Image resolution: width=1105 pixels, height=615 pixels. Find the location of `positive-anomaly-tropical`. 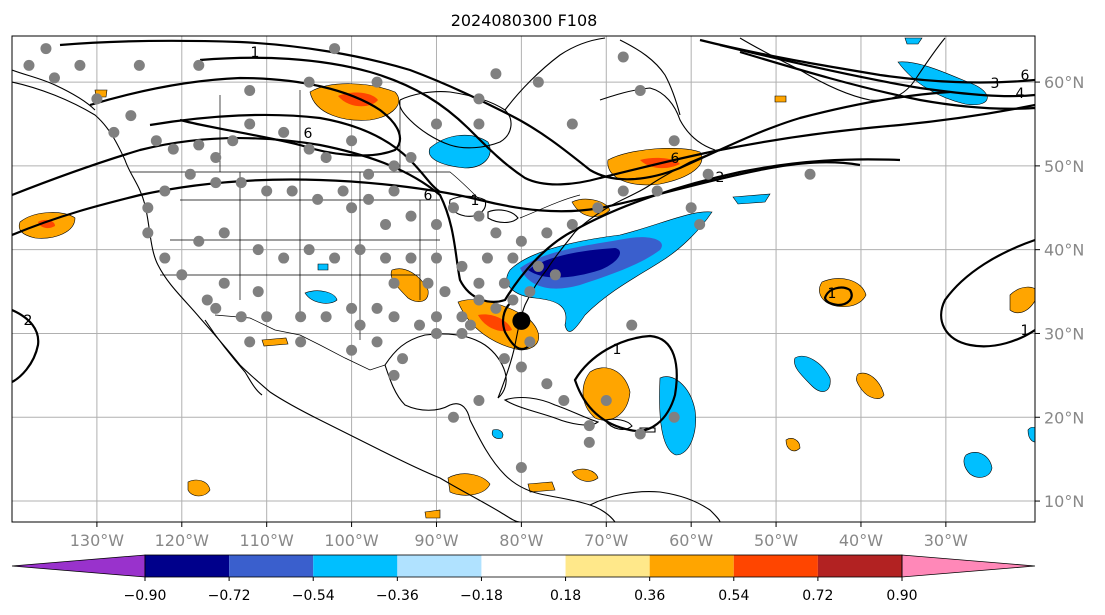

positive-anomaly-tropical is located at coordinates (606, 394).